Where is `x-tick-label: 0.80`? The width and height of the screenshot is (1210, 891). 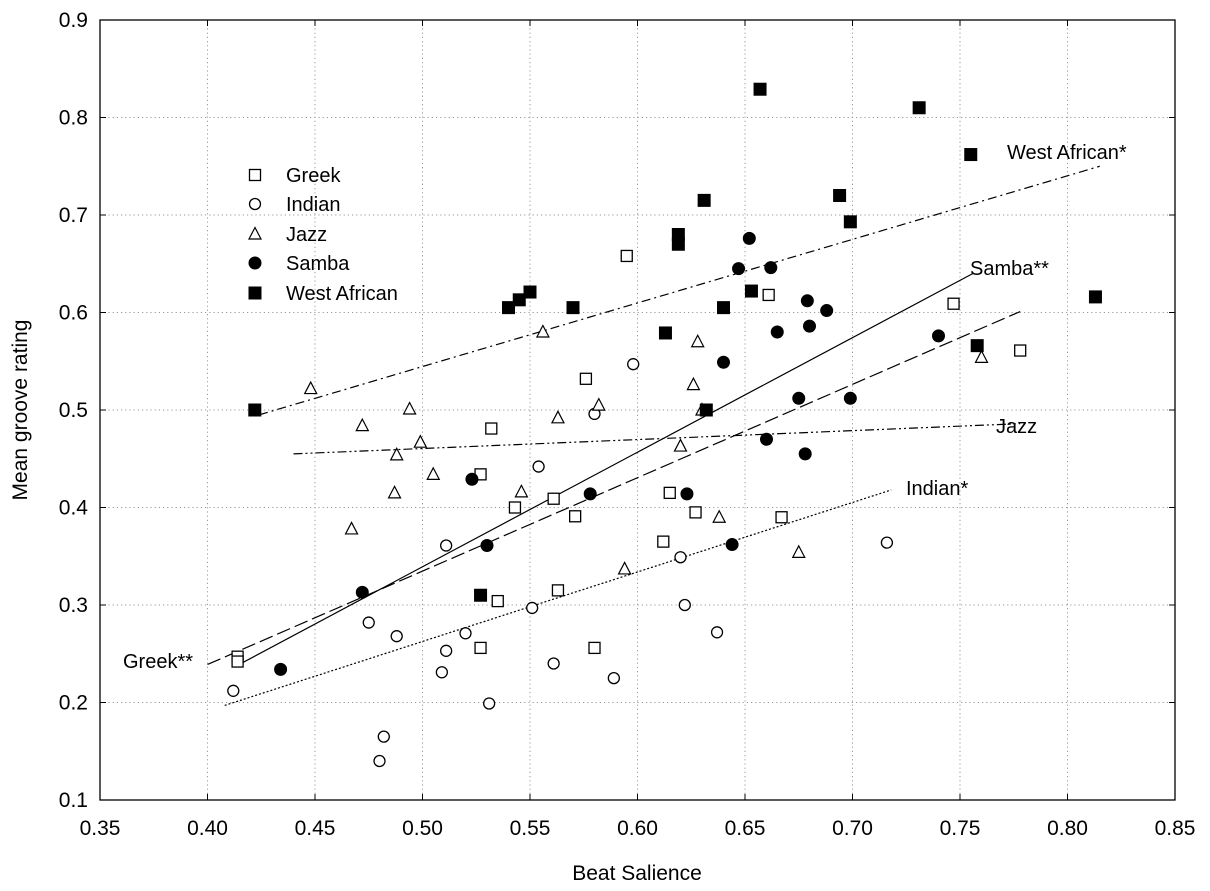 x-tick-label: 0.80 is located at coordinates (1067, 828).